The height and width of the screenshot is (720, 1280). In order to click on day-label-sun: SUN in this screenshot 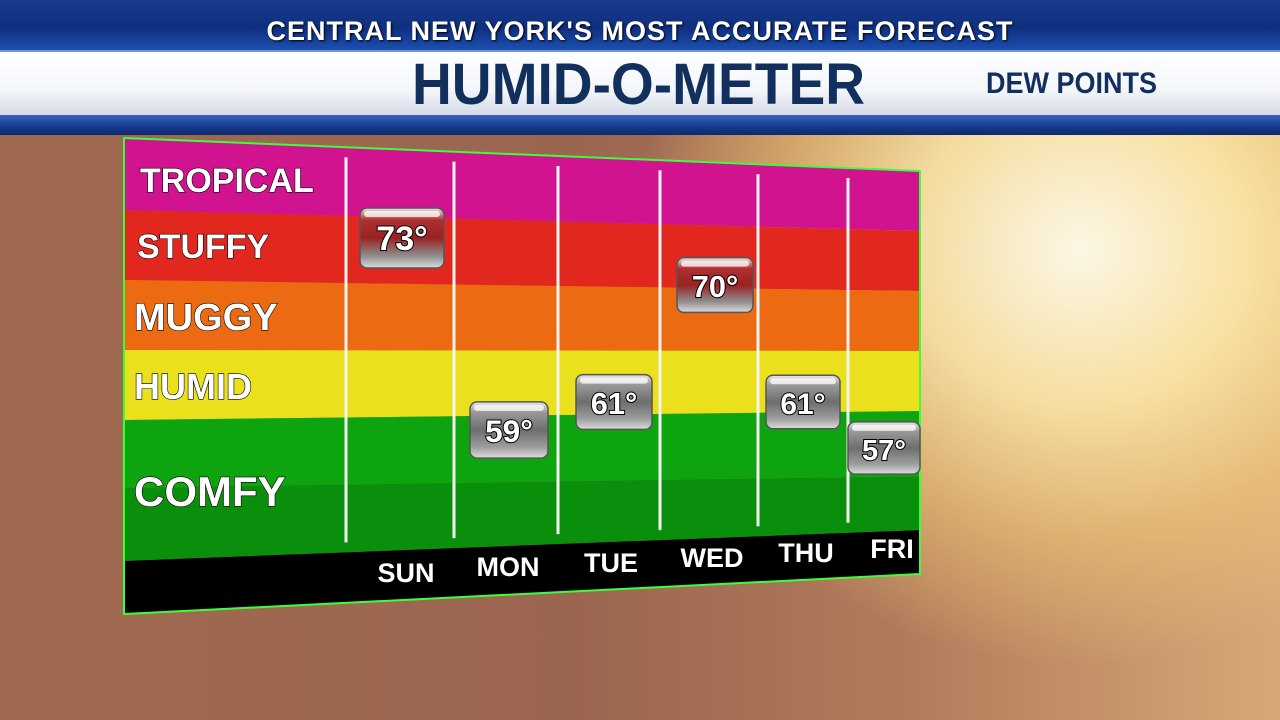, I will do `click(405, 573)`.